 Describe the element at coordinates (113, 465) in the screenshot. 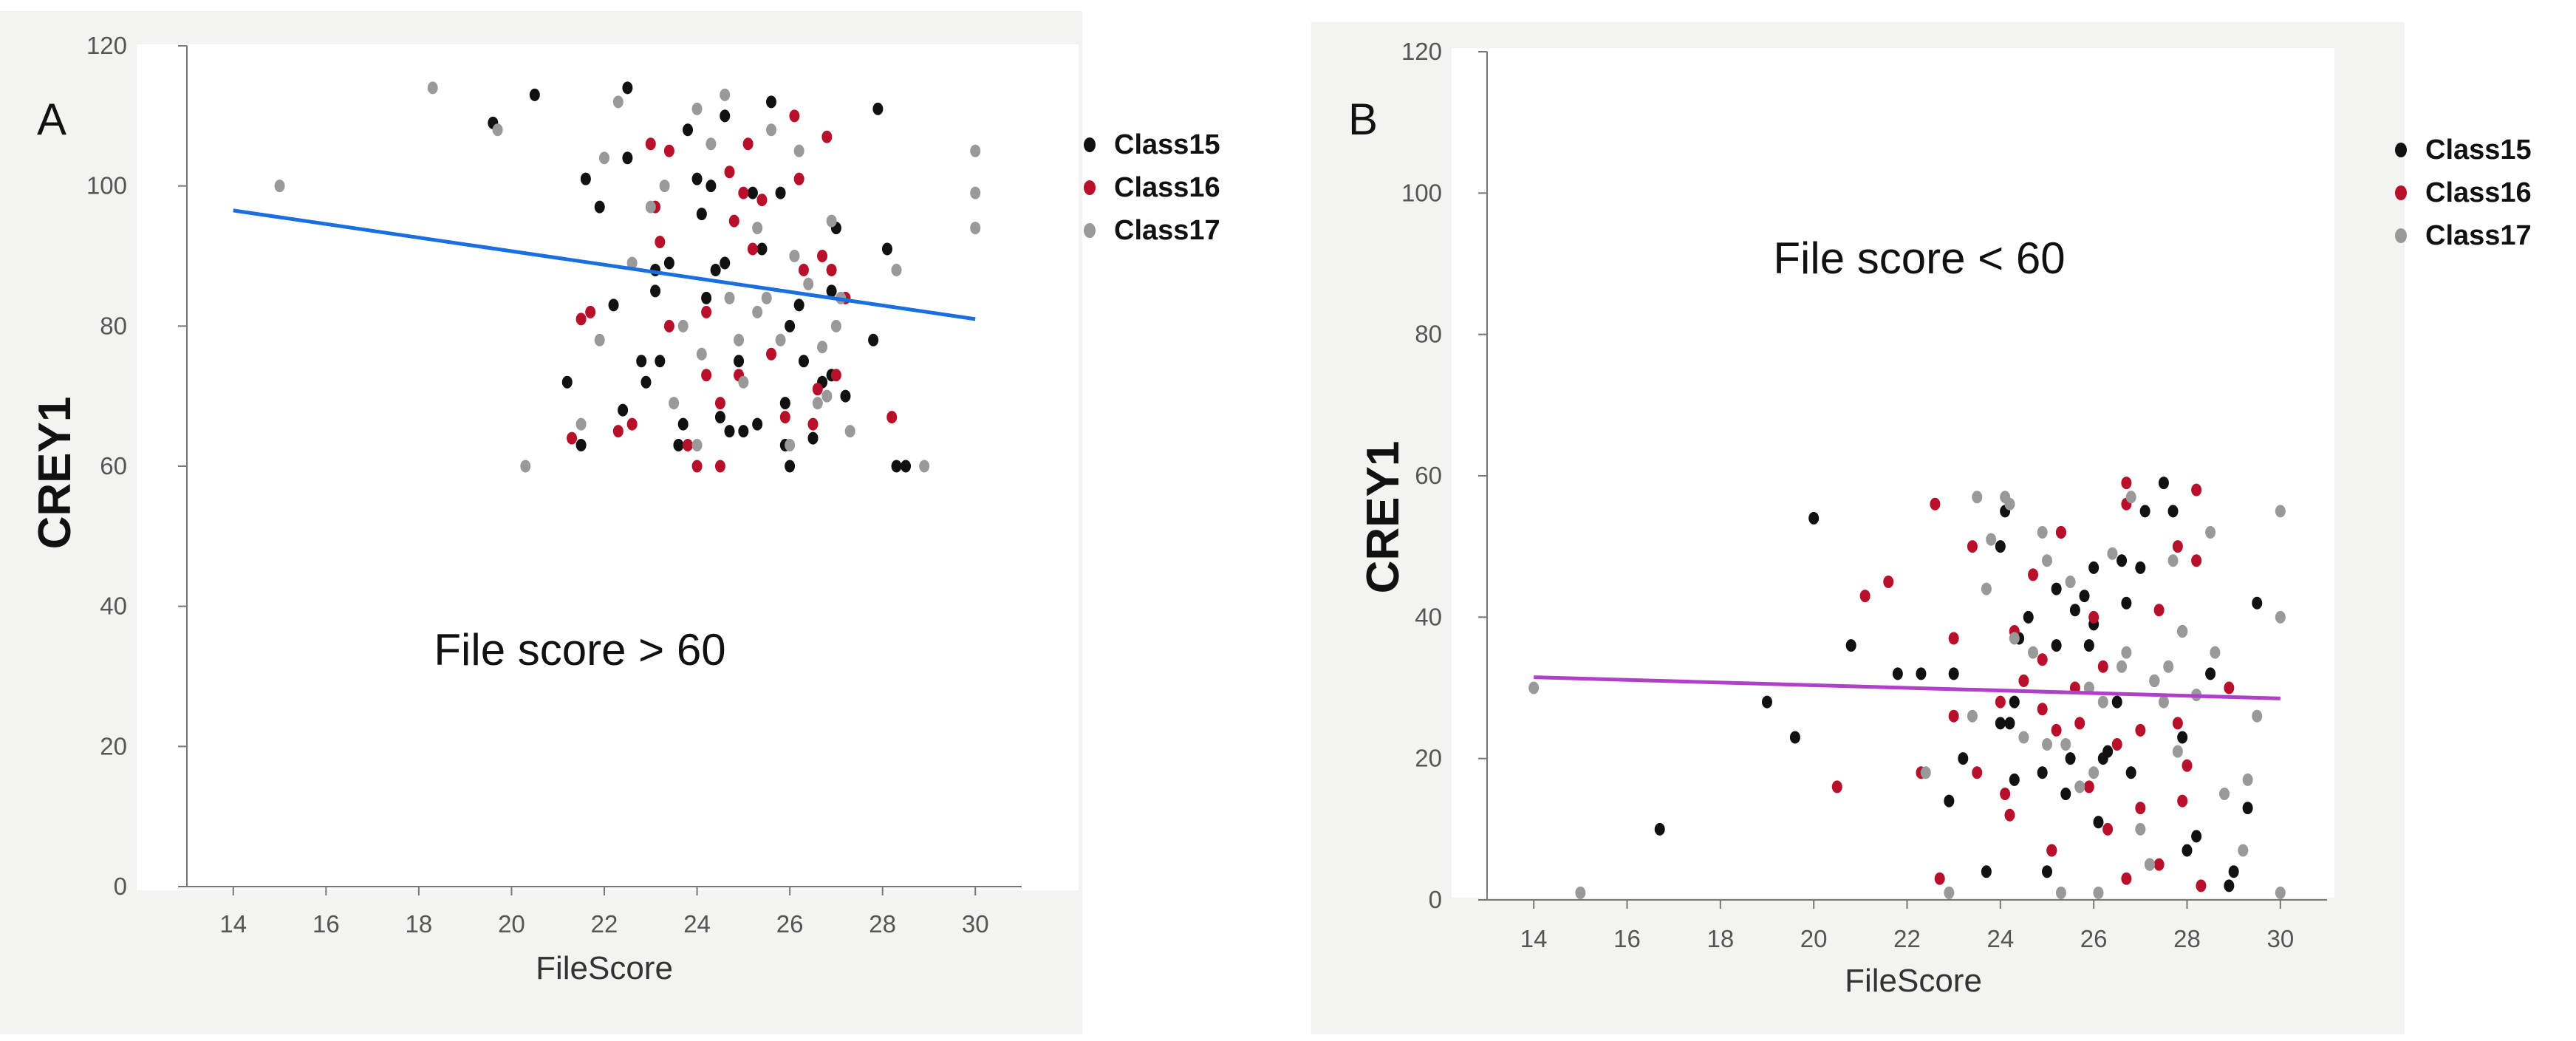

I see `panel-a-y-tick-label: 60` at that location.